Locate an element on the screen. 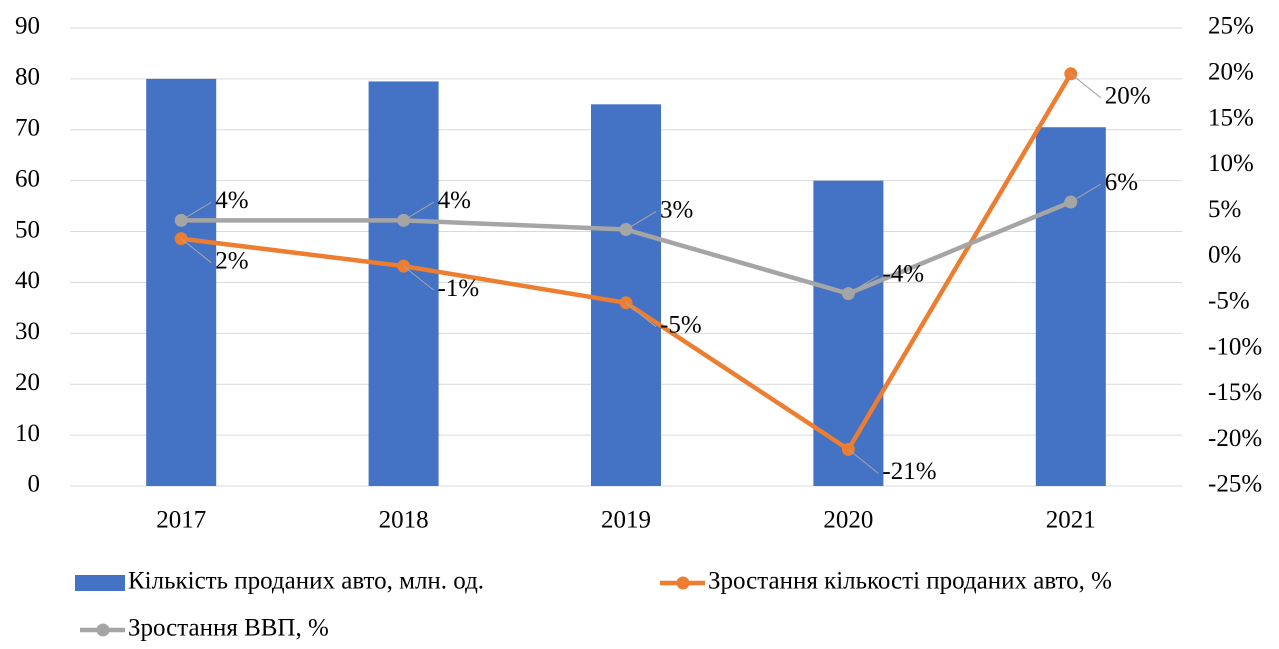 The width and height of the screenshot is (1279, 649). legend-label: Зростання кількості проданих авто, % is located at coordinates (910, 581).